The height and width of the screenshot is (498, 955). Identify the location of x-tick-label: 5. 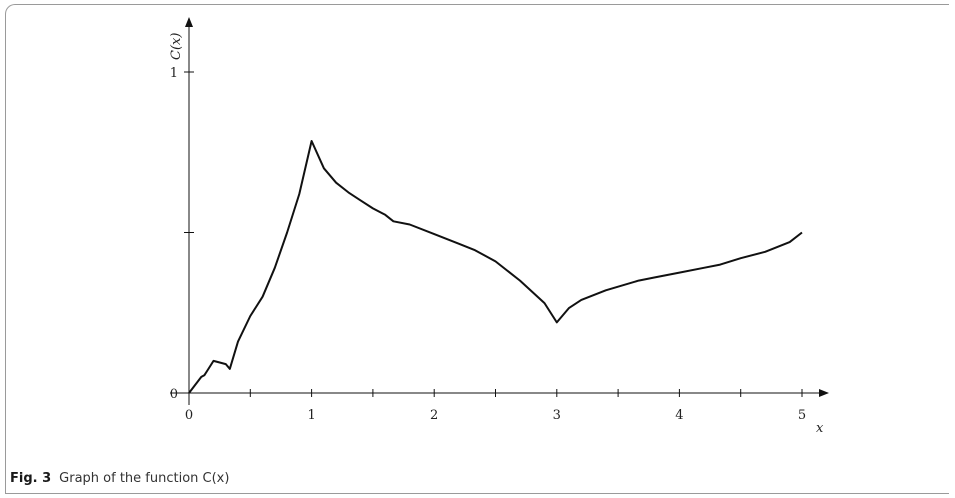
(802, 415).